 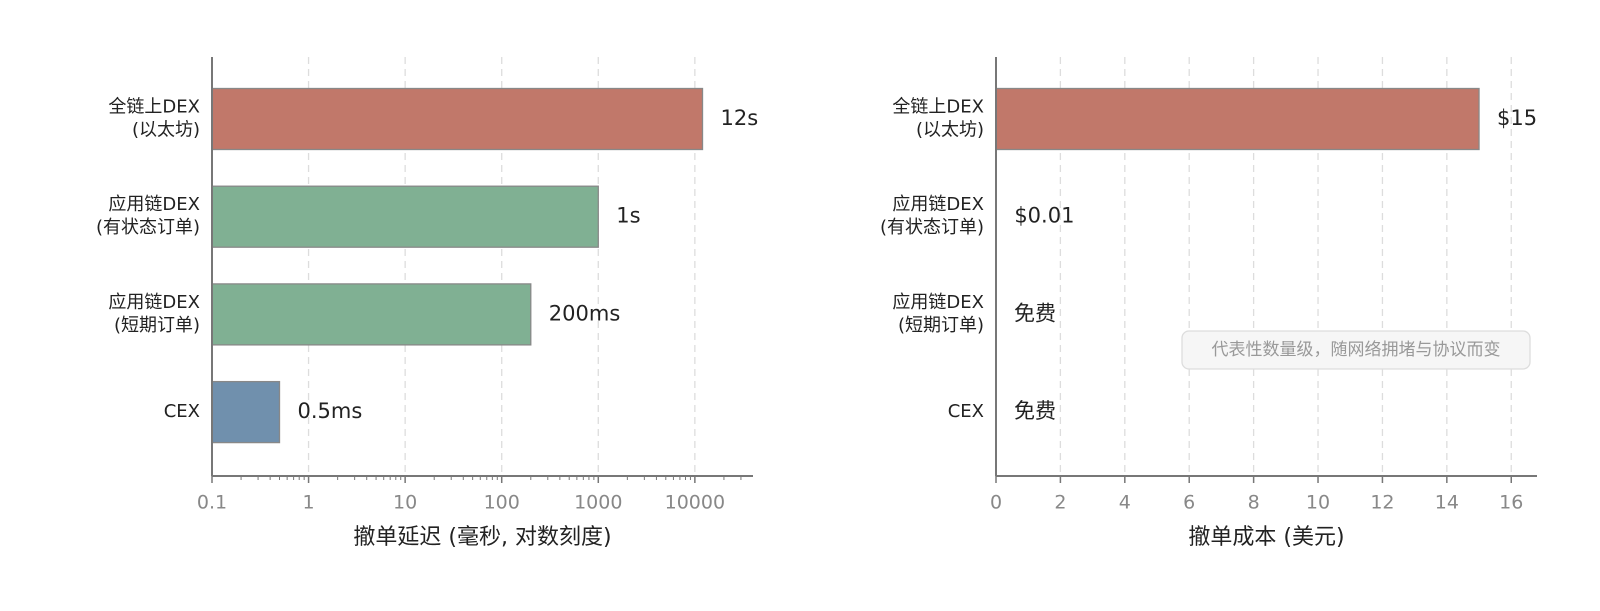 I want to click on x-tick-label: 100, so click(x=502, y=503).